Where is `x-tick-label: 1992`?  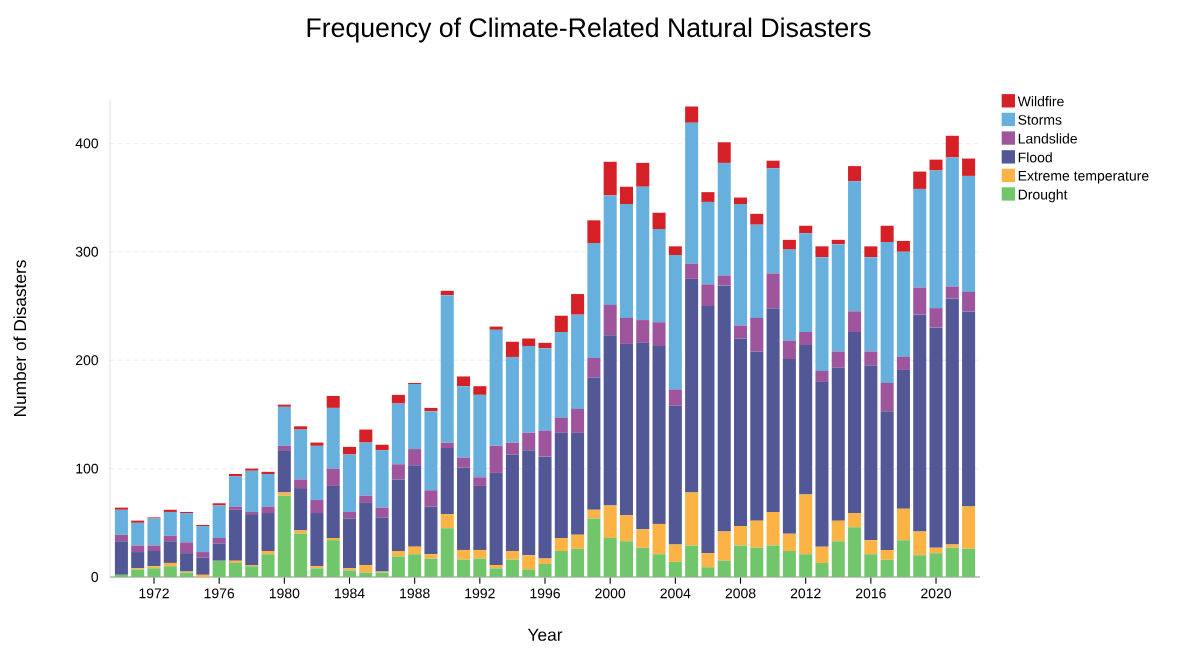
x-tick-label: 1992 is located at coordinates (480, 593).